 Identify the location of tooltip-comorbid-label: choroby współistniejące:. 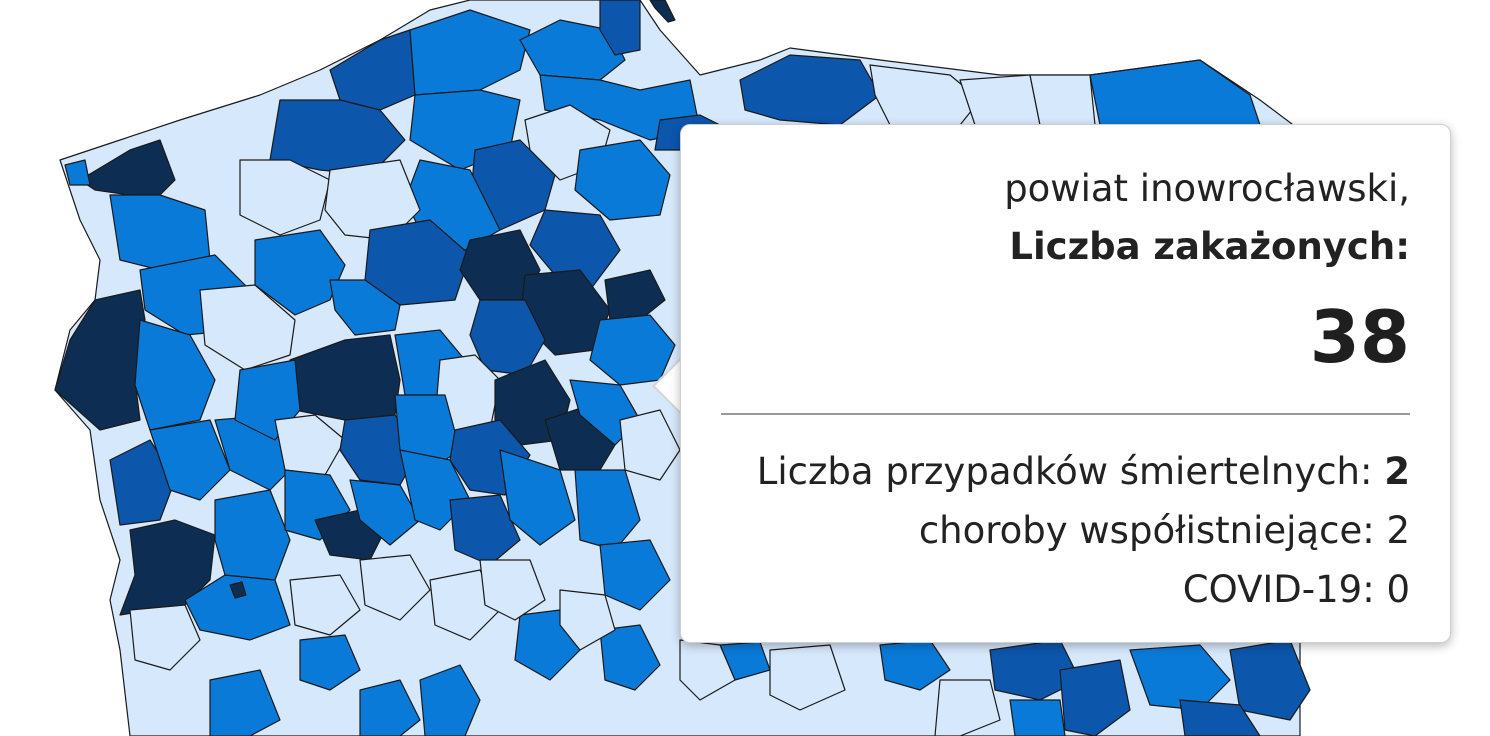
(1146, 530).